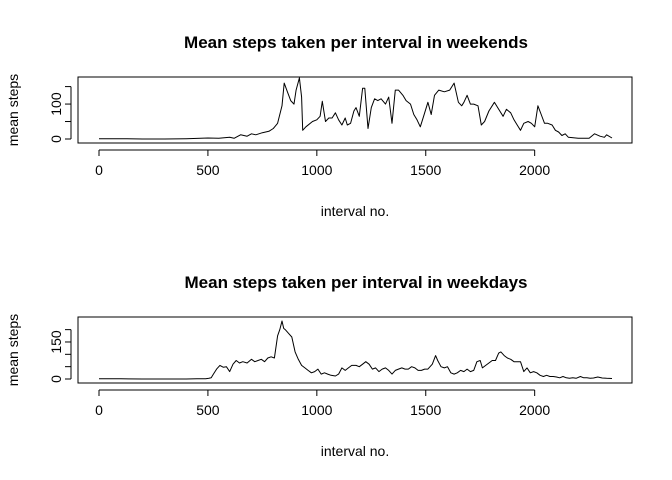 Image resolution: width=672 pixels, height=480 pixels. I want to click on x-axis-label-weekends: interval no., so click(355, 211).